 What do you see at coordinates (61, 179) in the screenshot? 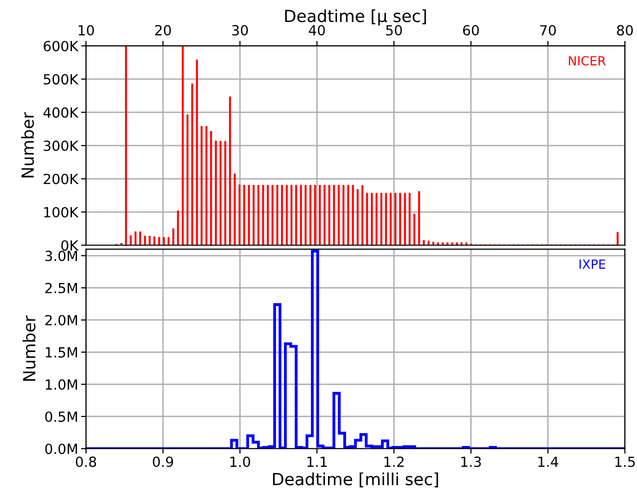
I see `y-tick-label: 200K` at bounding box center [61, 179].